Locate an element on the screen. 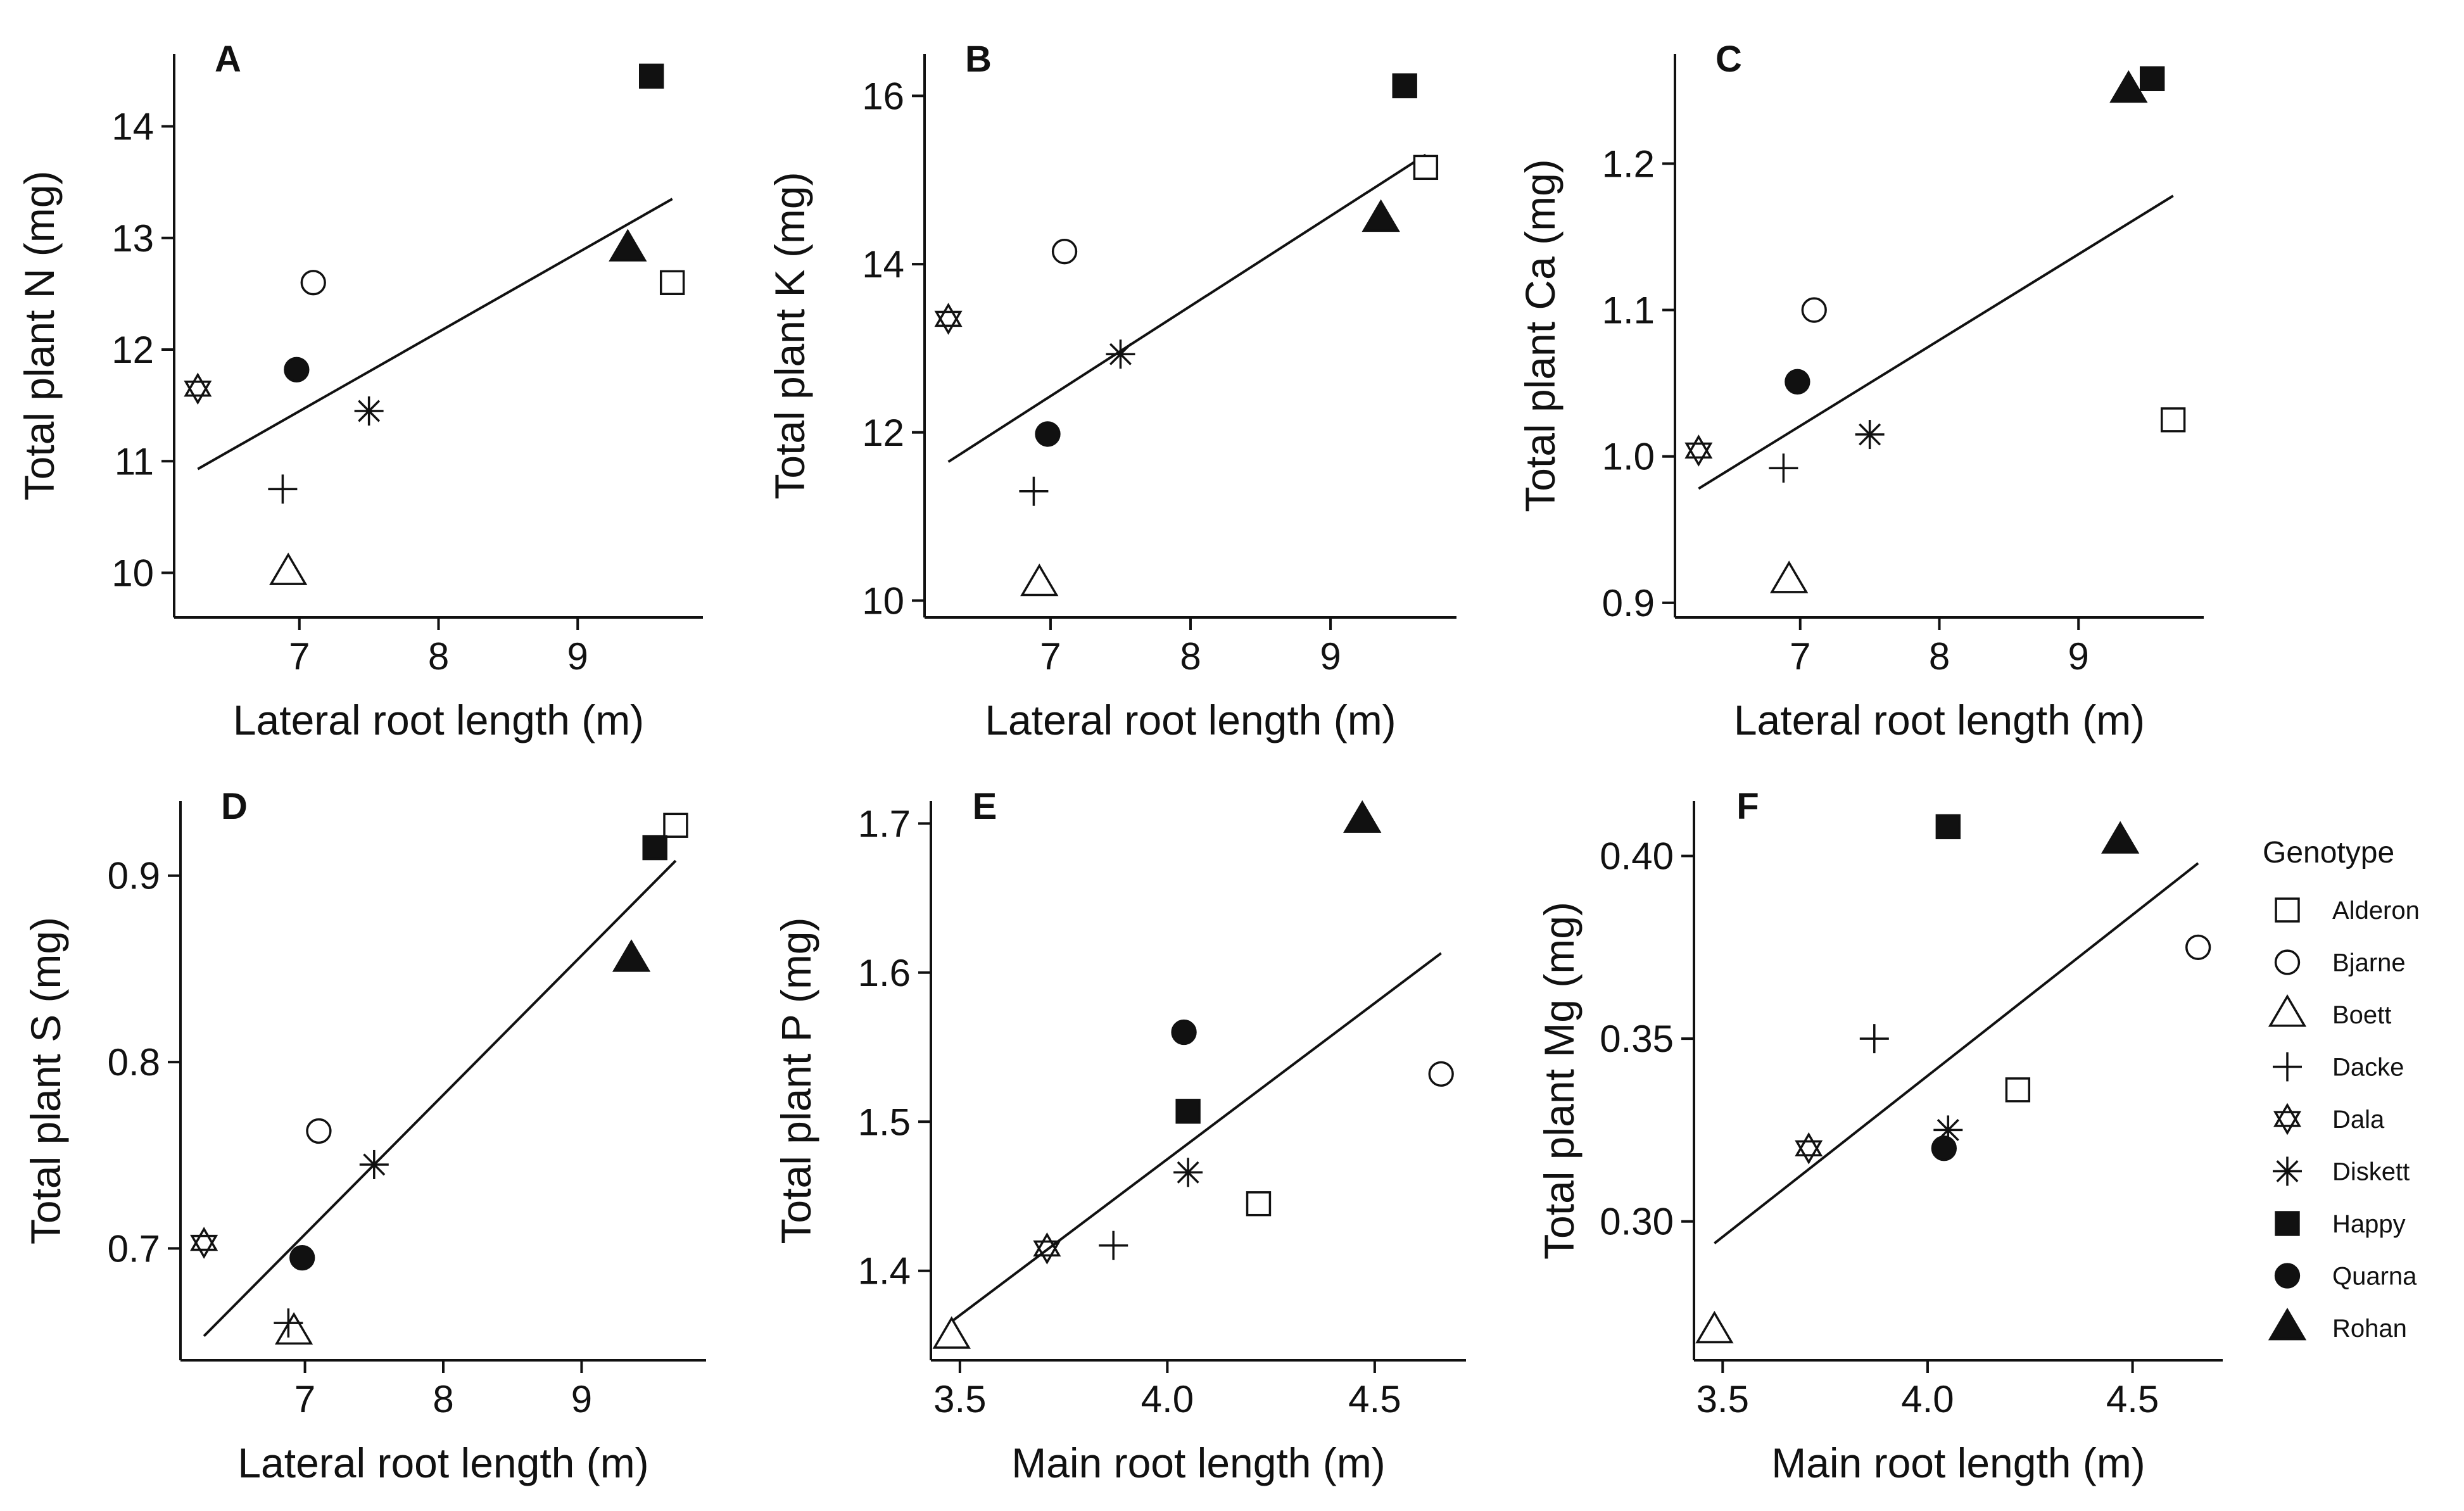 This screenshot has height=1511, width=2464. x-tick-label: 4.0 is located at coordinates (1928, 1399).